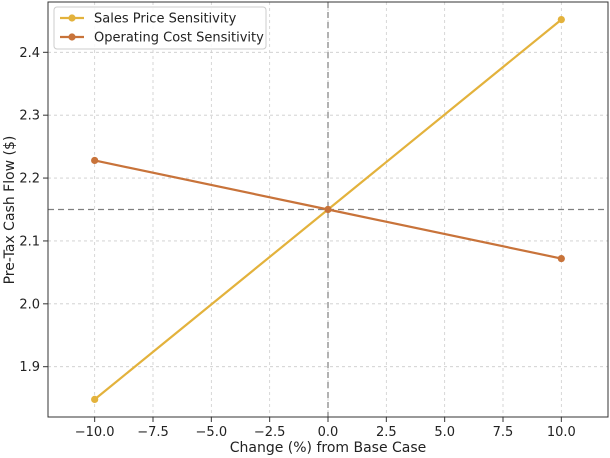 This screenshot has height=458, width=610. Describe the element at coordinates (179, 38) in the screenshot. I see `legend-label: Operating Cost Sensitivity` at that location.